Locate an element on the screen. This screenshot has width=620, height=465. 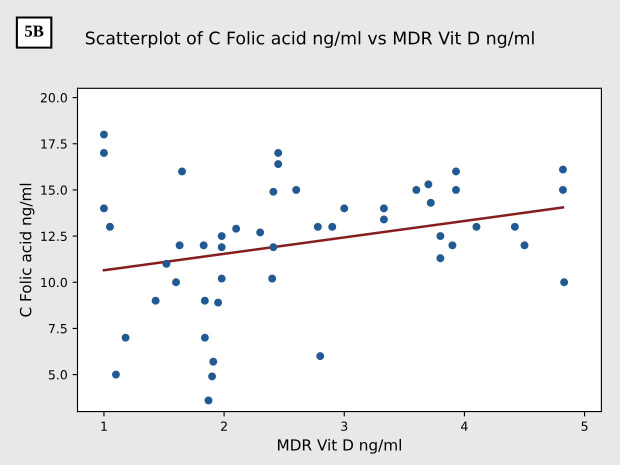
chart-title: Scatterplot of C Folic acid ng/ml vs MDR Vit D ng/ml is located at coordinates (310, 39).